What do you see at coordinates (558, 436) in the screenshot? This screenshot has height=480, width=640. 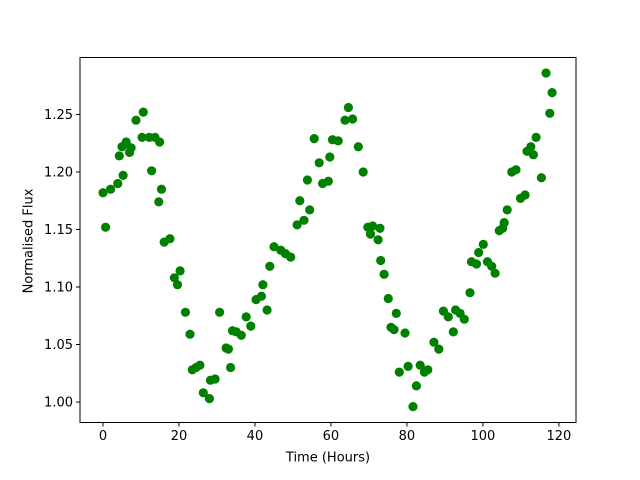 I see `x-tick-label: 120` at bounding box center [558, 436].